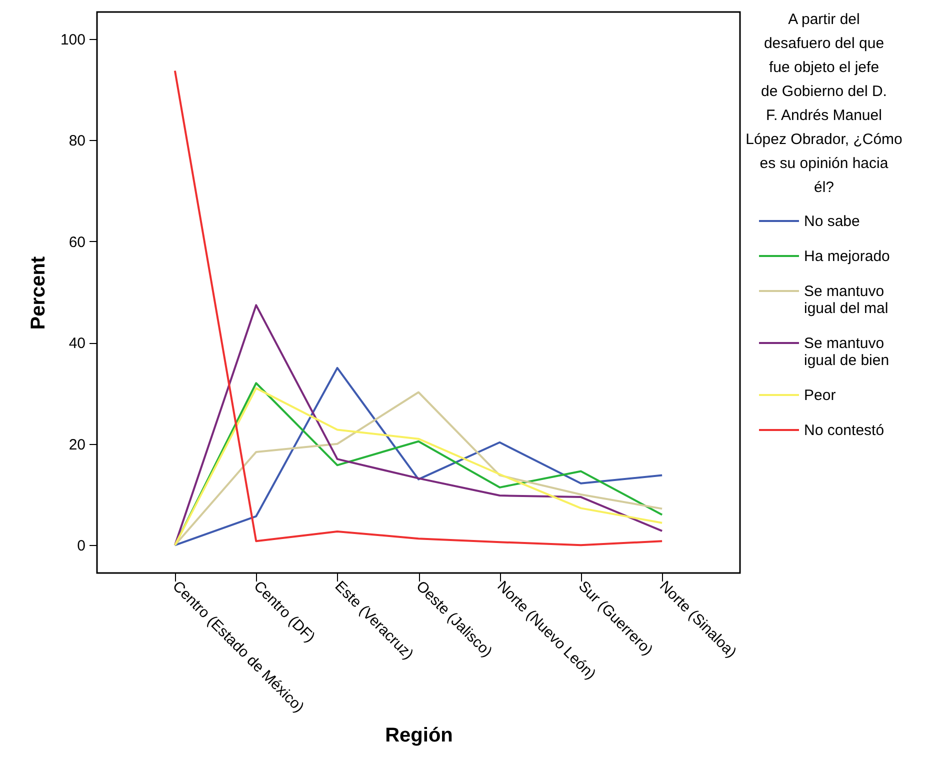 This screenshot has width=932, height=784. What do you see at coordinates (832, 221) in the screenshot?
I see `legend-label: No sabe` at bounding box center [832, 221].